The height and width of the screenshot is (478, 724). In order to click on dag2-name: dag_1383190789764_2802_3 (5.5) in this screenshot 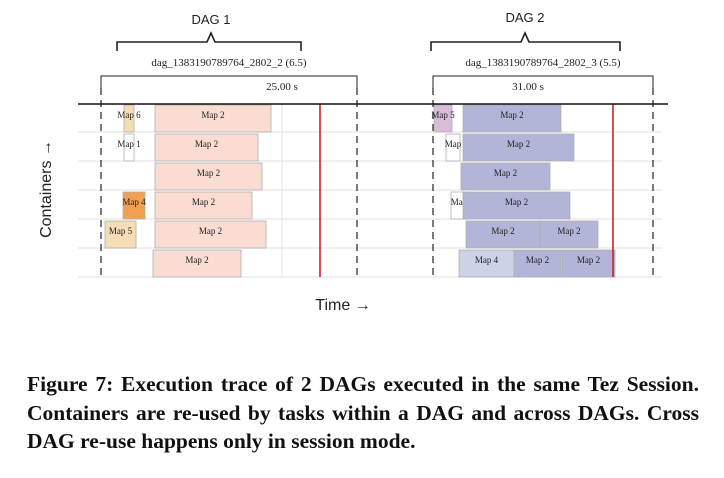, I will do `click(543, 63)`.